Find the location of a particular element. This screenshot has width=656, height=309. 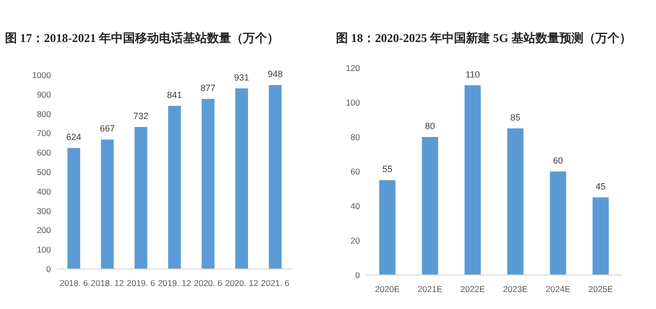

data-label: 931 is located at coordinates (242, 77).